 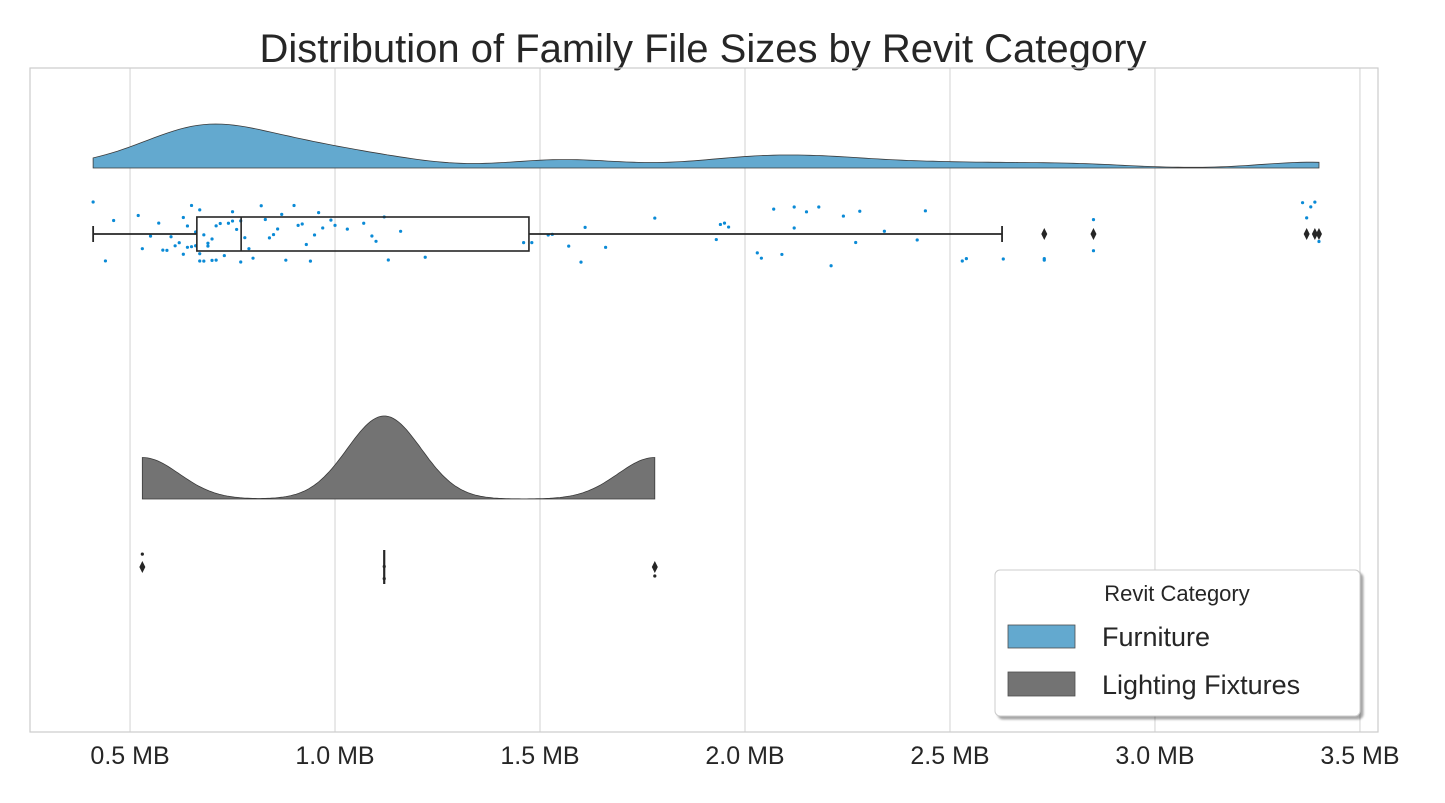 I want to click on x-tick-label: 1.5 MB, so click(x=539, y=756).